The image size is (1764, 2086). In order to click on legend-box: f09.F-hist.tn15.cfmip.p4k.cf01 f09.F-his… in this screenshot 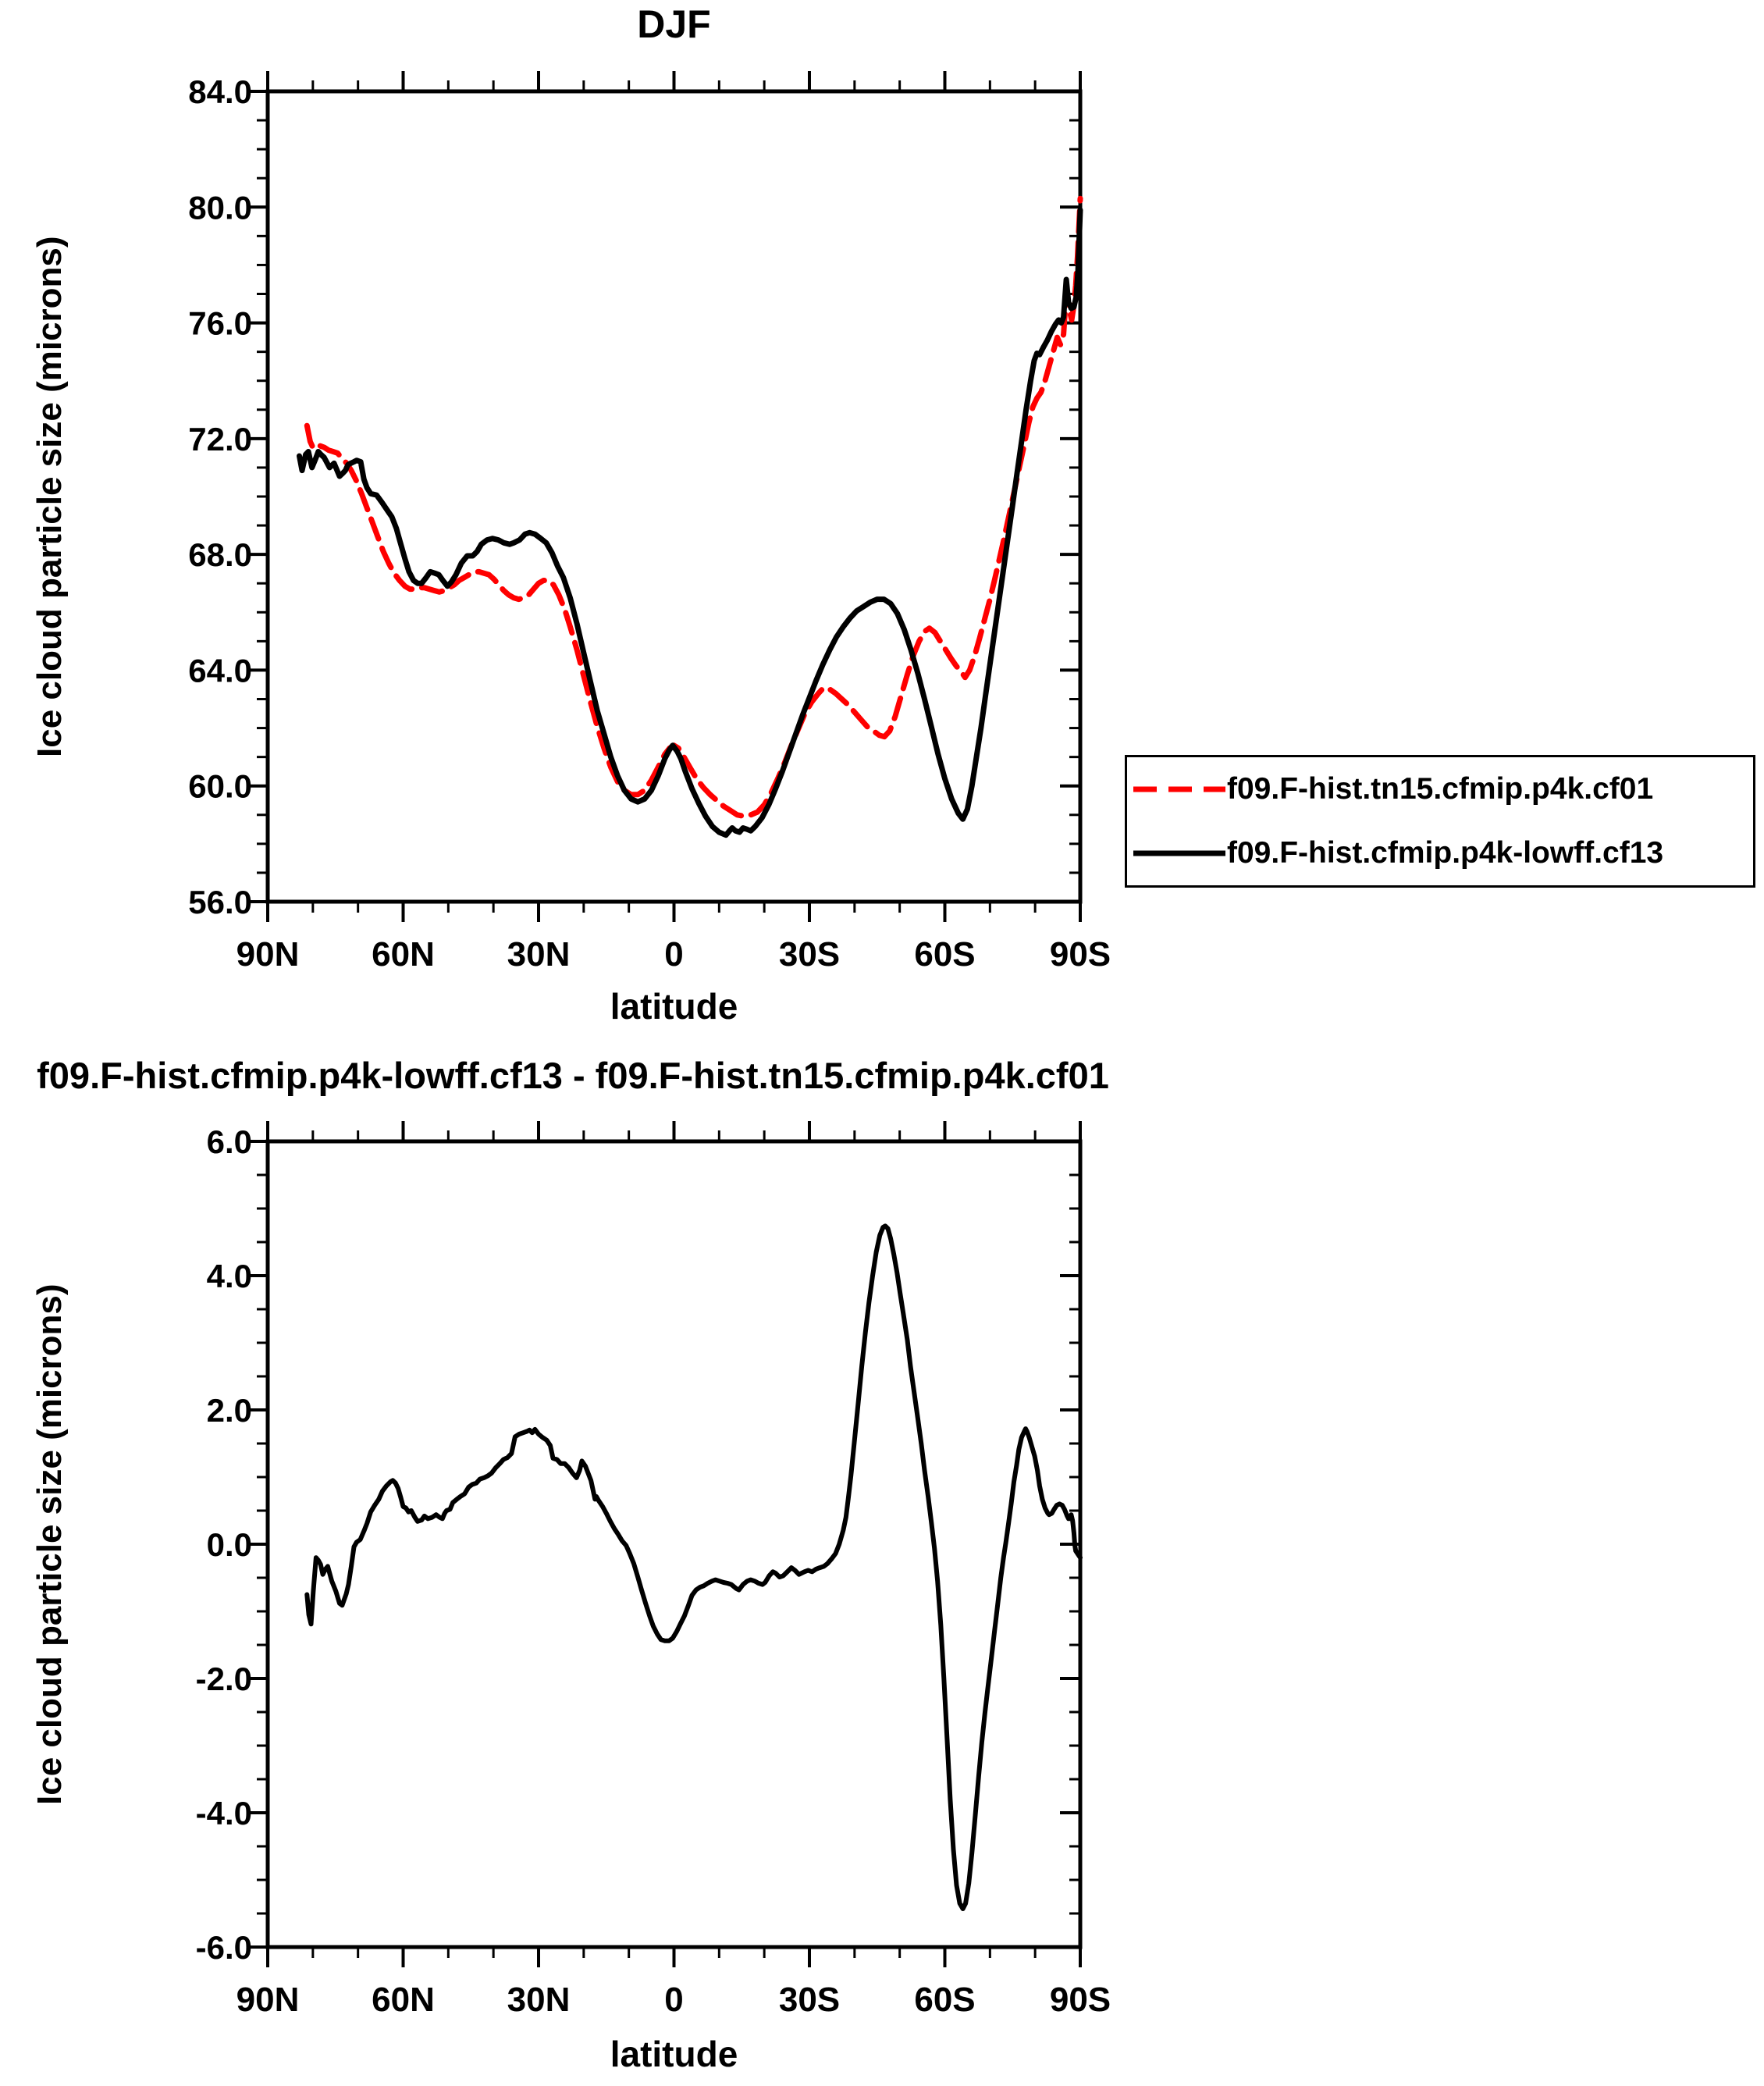, I will do `click(1440, 821)`.